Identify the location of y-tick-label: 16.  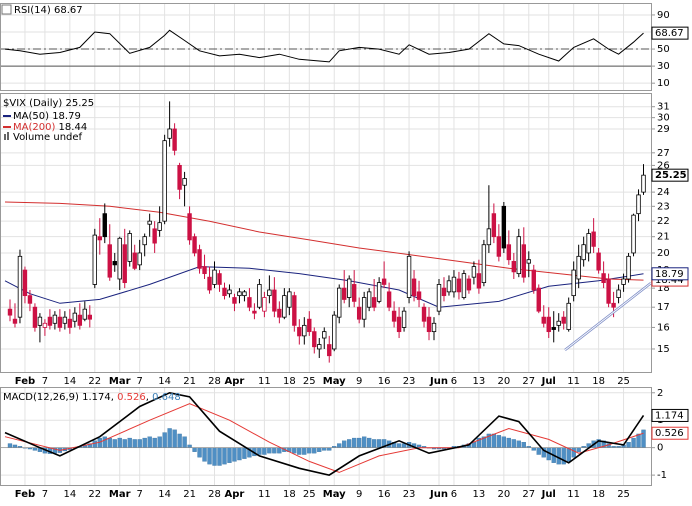
(663, 327).